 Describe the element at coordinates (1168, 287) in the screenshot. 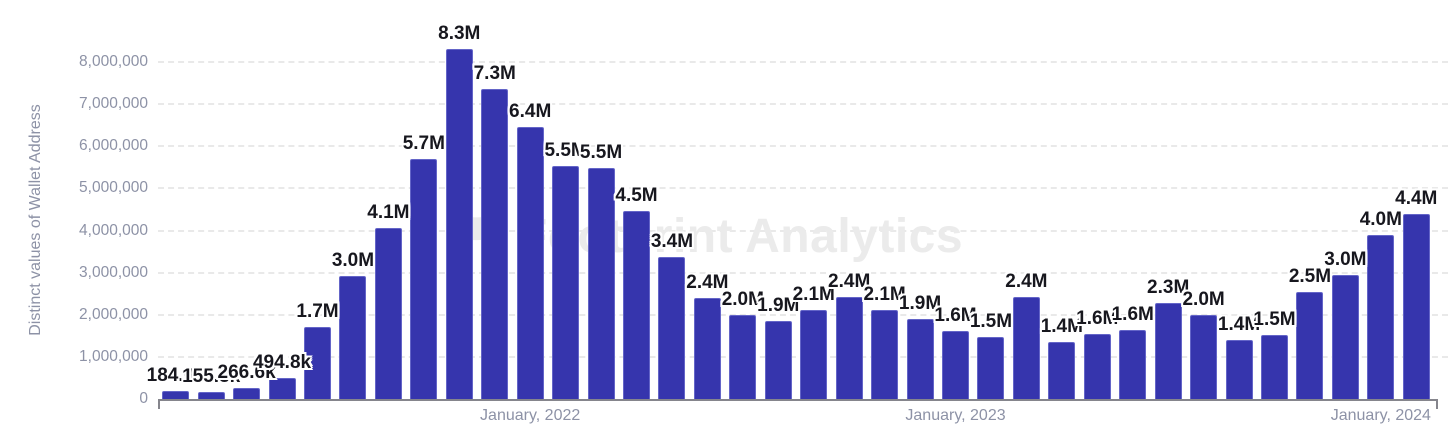

I see `bar-value-label: 2.3M` at that location.